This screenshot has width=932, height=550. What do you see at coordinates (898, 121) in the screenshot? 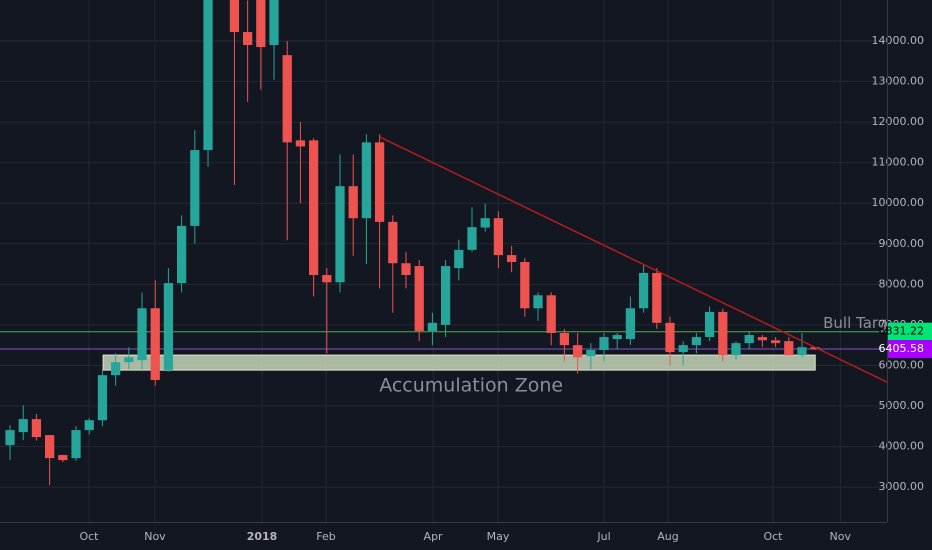
I see `y-tick-label: 12000.00` at bounding box center [898, 121].